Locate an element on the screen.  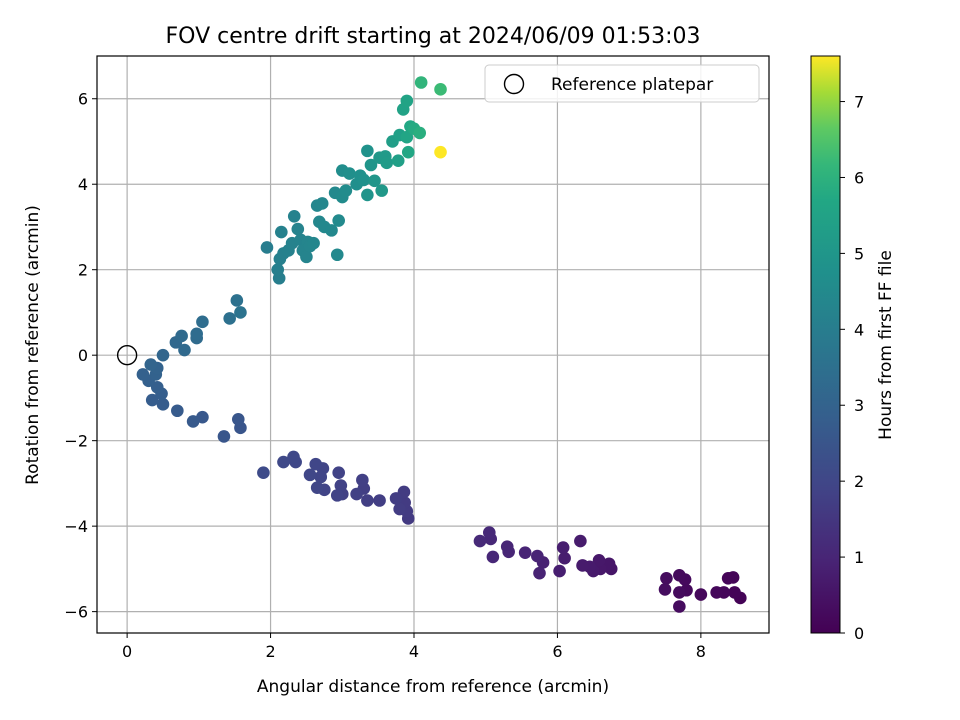
y-tick-label: 6 is located at coordinates (83, 99).